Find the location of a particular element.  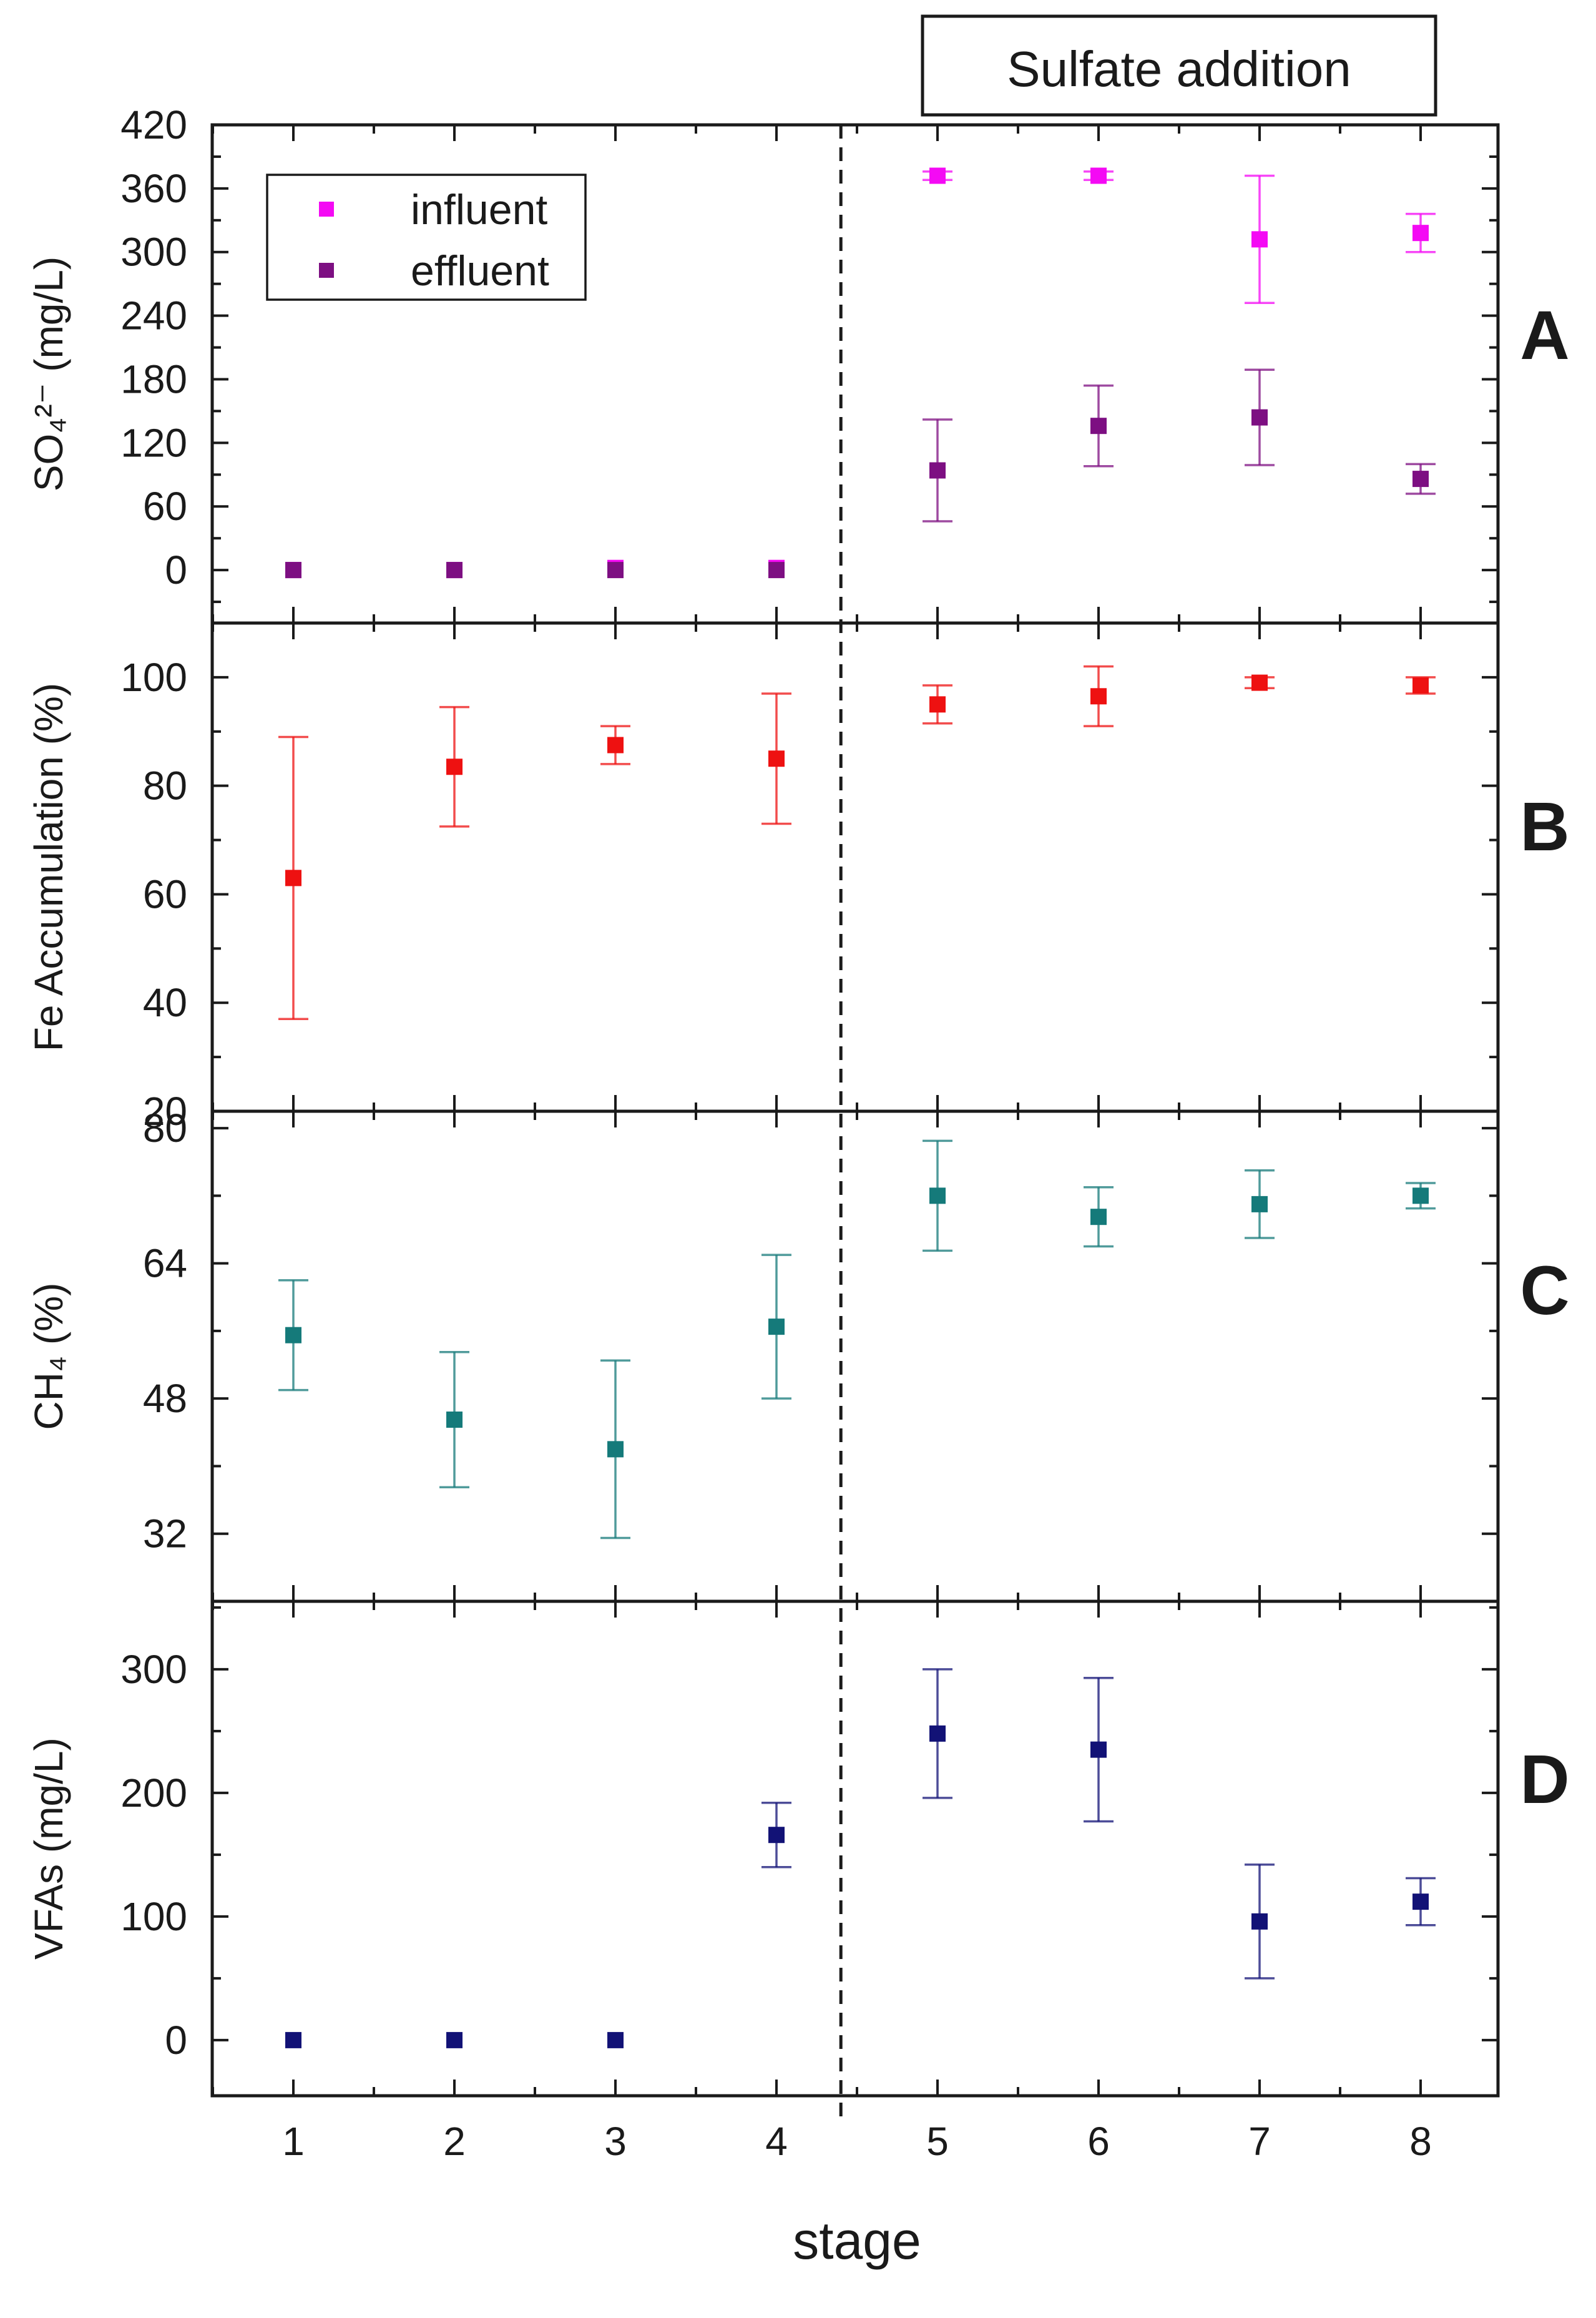

x-tick-label: 7 is located at coordinates (1259, 2141).